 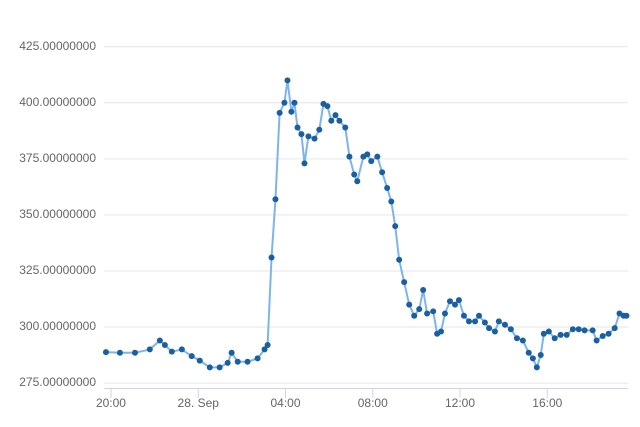 I want to click on x-tick-label: 20:00, so click(x=111, y=403).